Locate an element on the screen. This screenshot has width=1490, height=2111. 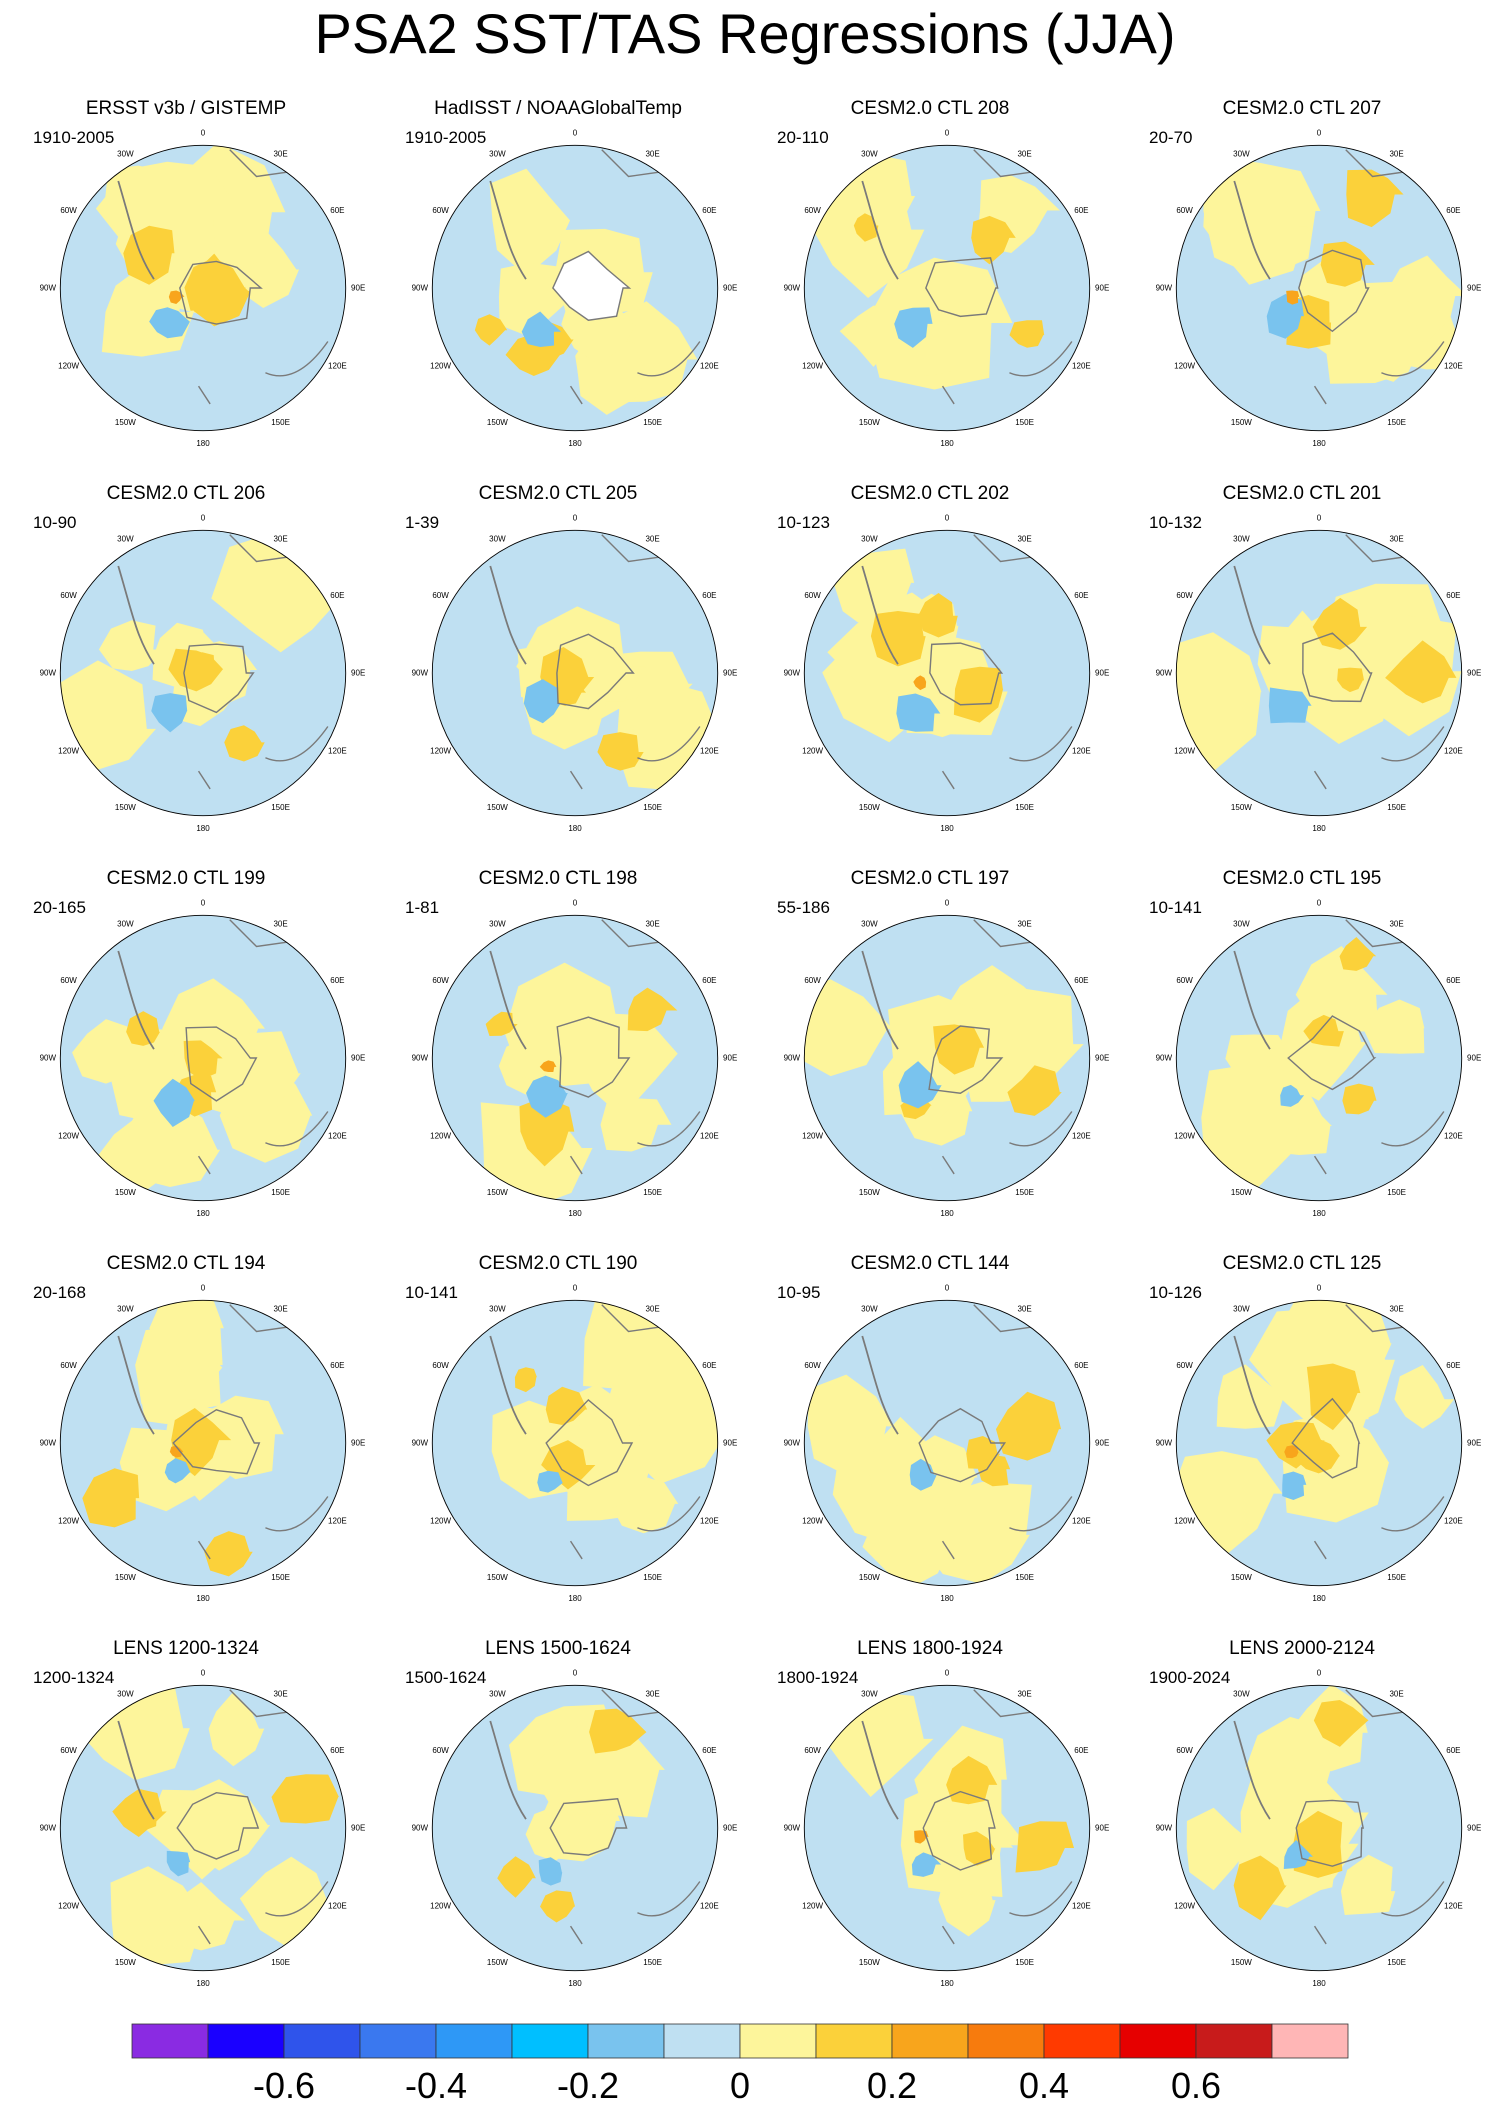
panel-title: CESM2.0 CTL 144 is located at coordinates (930, 1263).